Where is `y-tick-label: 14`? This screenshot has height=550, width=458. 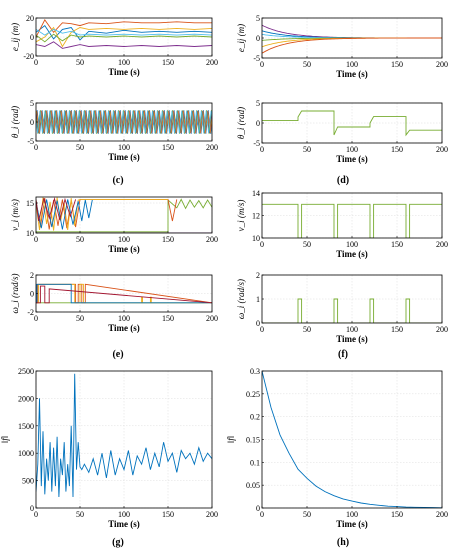 y-tick-label: 14 is located at coordinates (256, 193).